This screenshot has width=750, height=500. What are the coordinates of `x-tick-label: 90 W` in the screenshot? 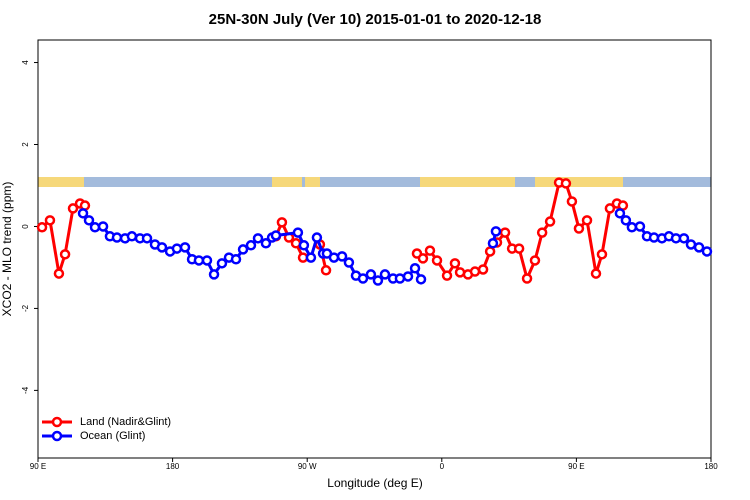 It's located at (307, 466).